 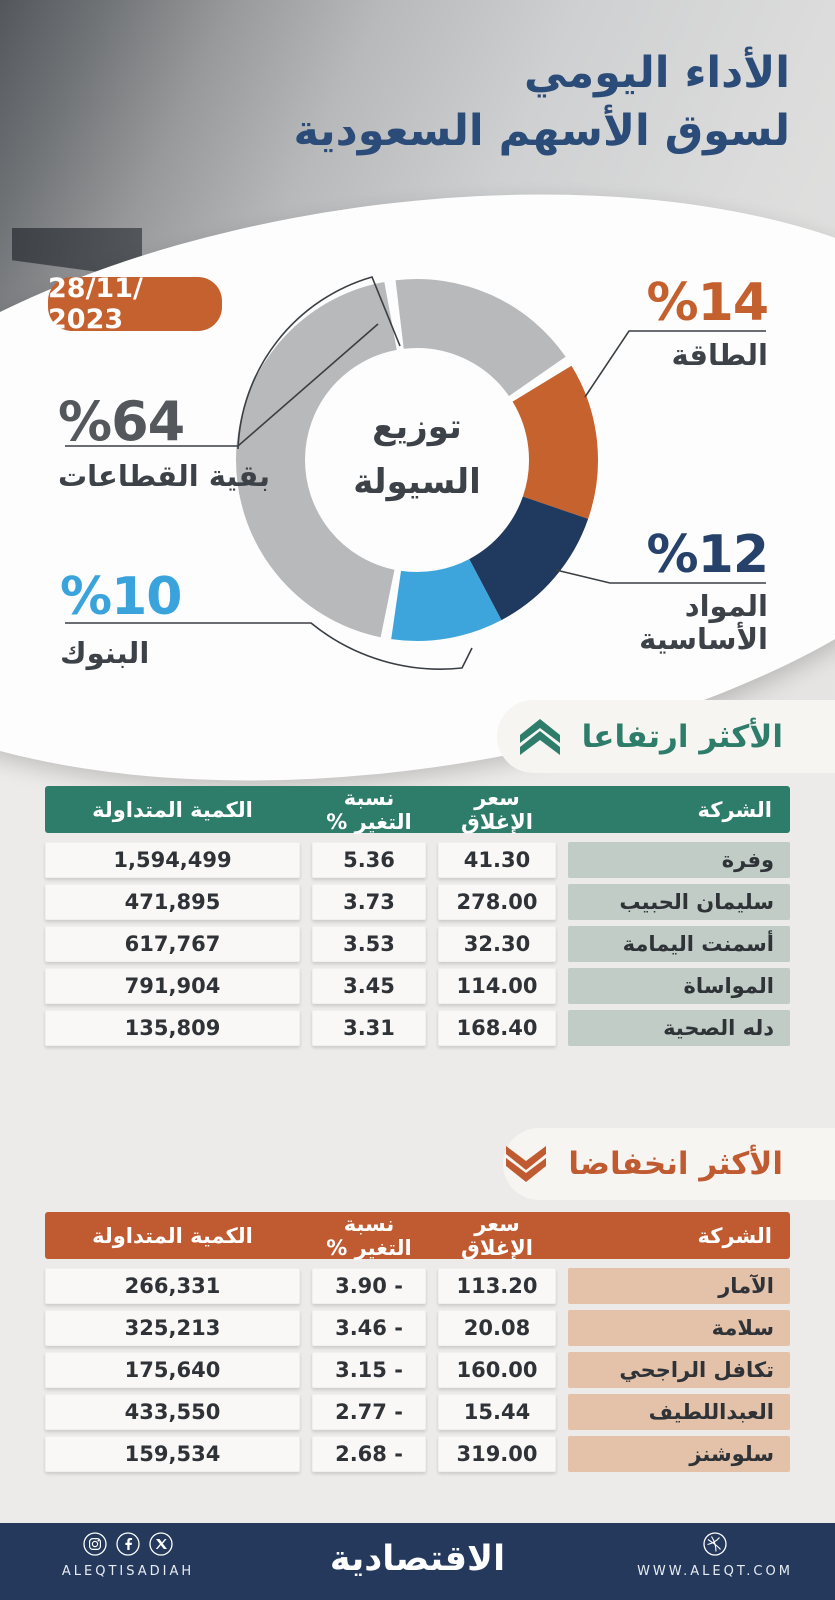 I want to click on callout-energy: %14 الطاقة, so click(x=667, y=322).